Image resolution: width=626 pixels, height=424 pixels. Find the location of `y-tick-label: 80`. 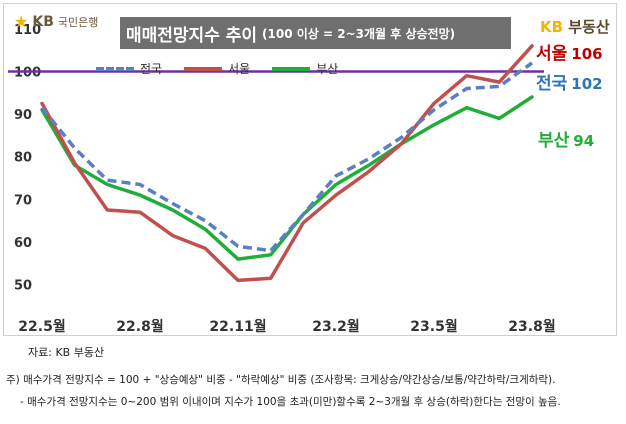

y-tick-label: 80 is located at coordinates (23, 158).